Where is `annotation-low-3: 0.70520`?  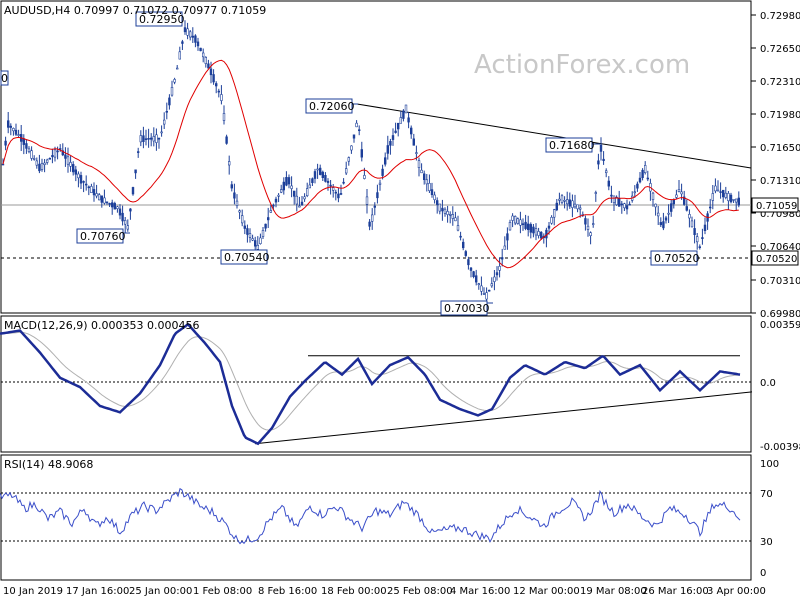
annotation-low-3: 0.70520 is located at coordinates (677, 258).